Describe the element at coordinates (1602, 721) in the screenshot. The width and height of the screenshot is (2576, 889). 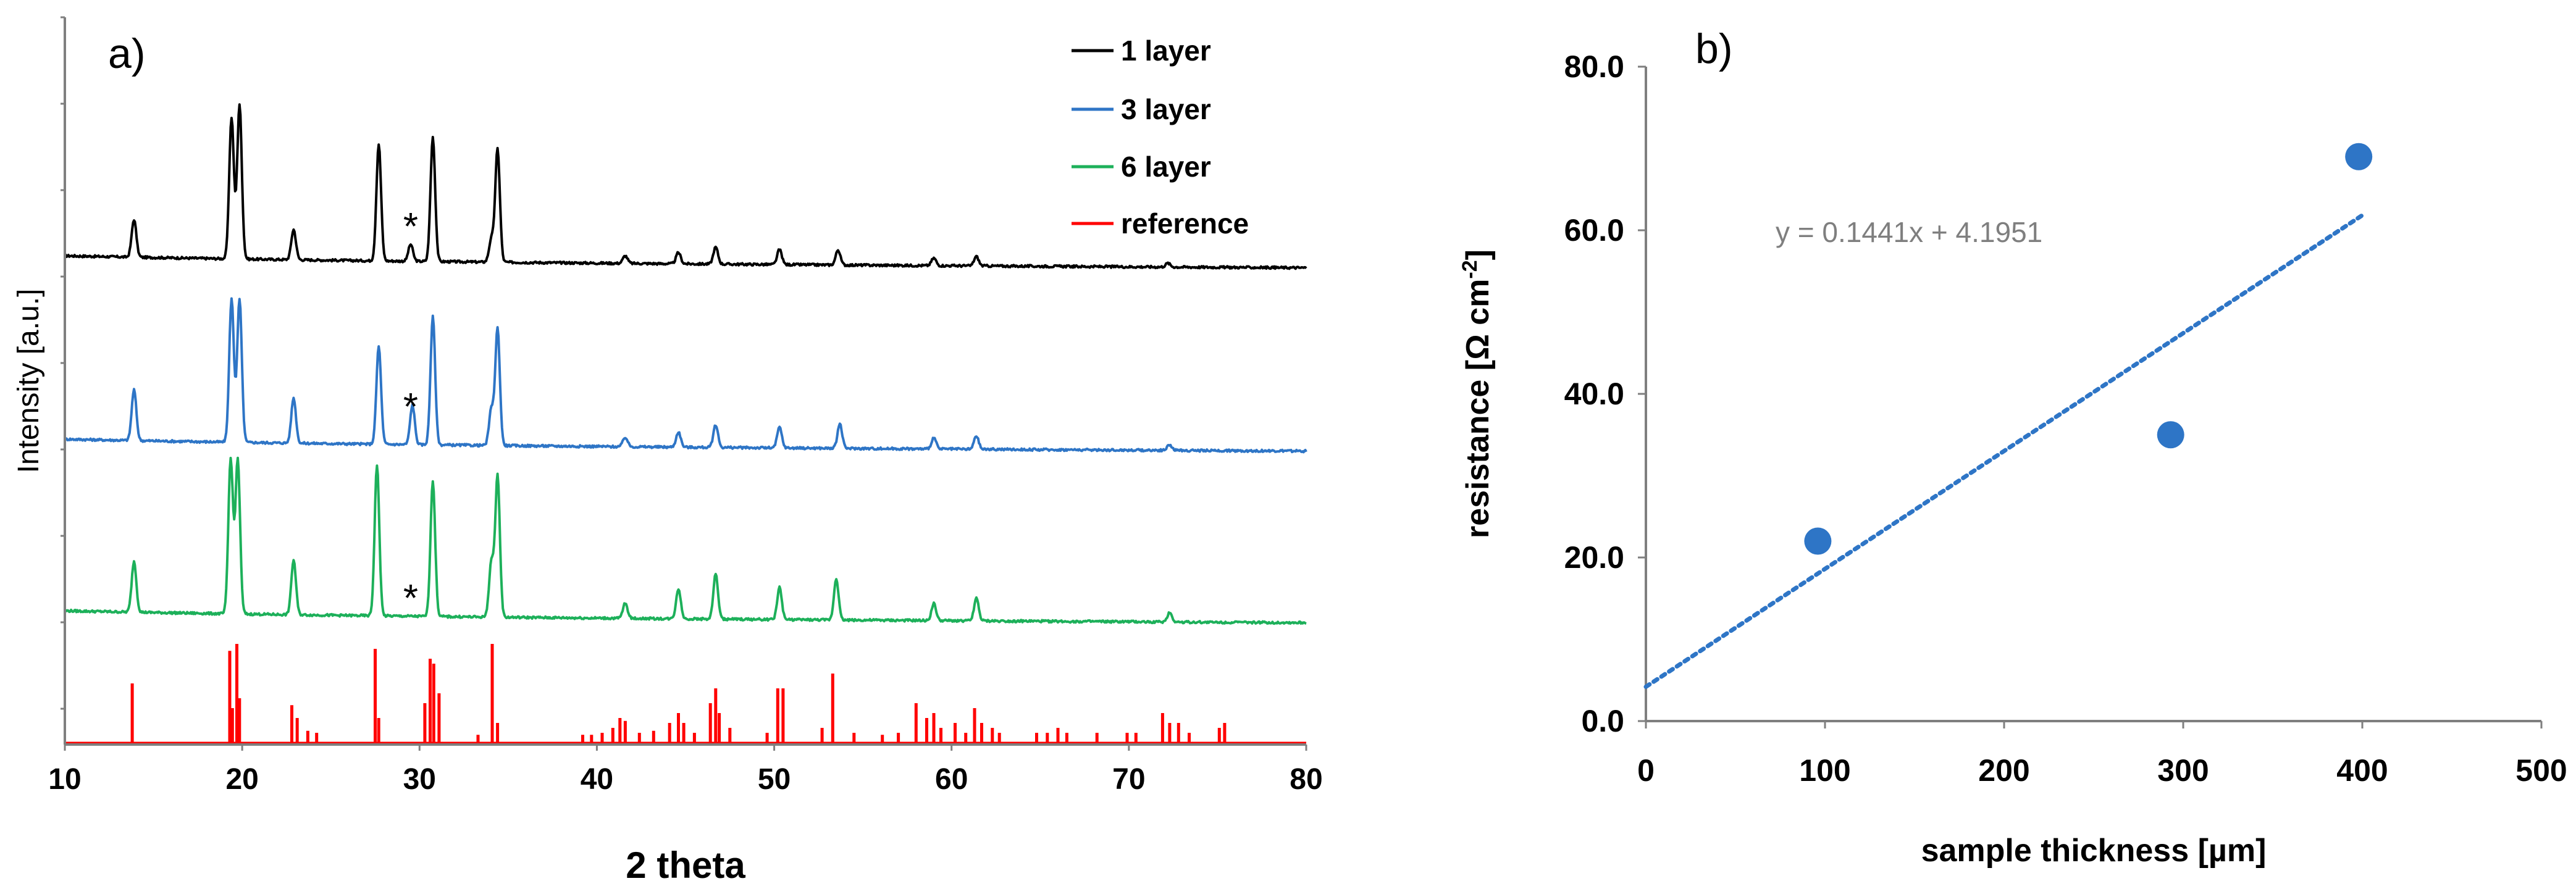
I see `resistance-y-tick-label: 0.0` at that location.